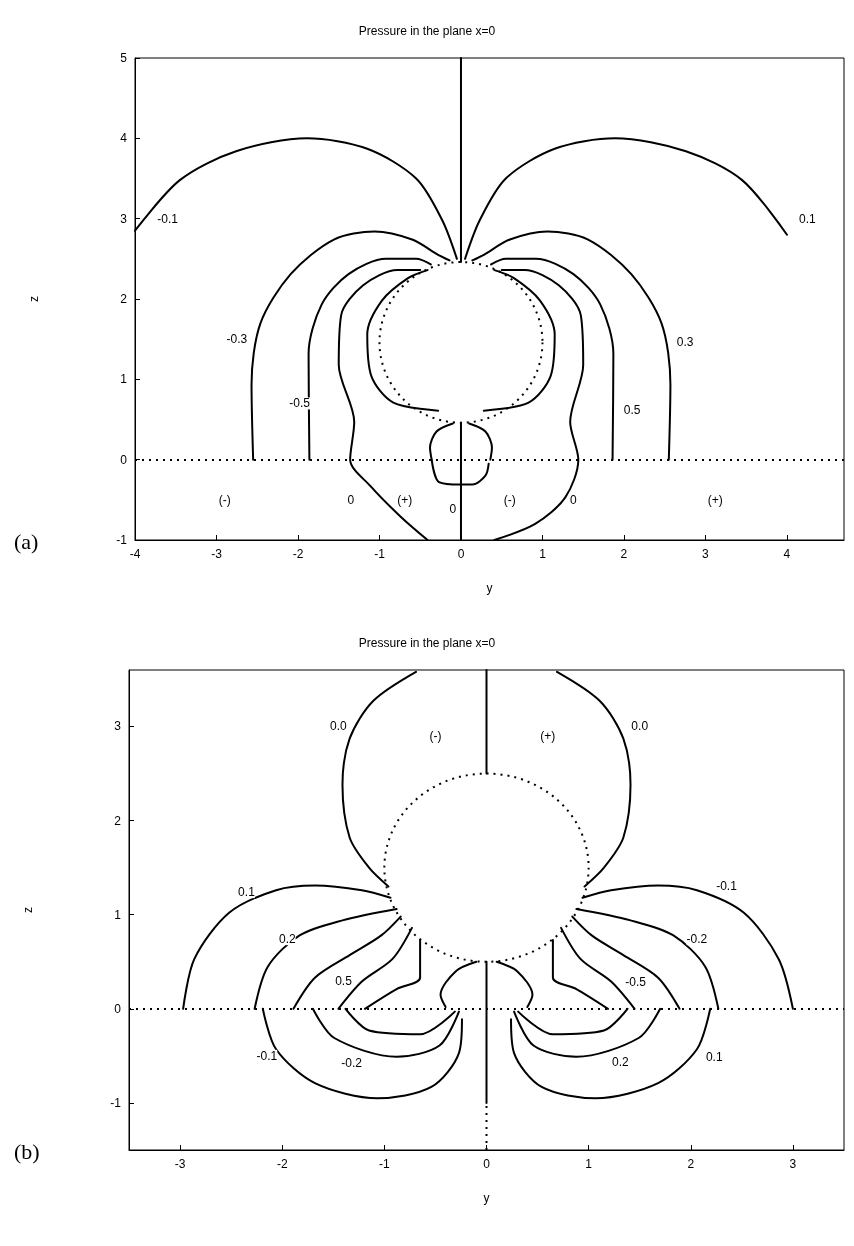  What do you see at coordinates (27, 1151) in the screenshot?
I see `text: (b)` at bounding box center [27, 1151].